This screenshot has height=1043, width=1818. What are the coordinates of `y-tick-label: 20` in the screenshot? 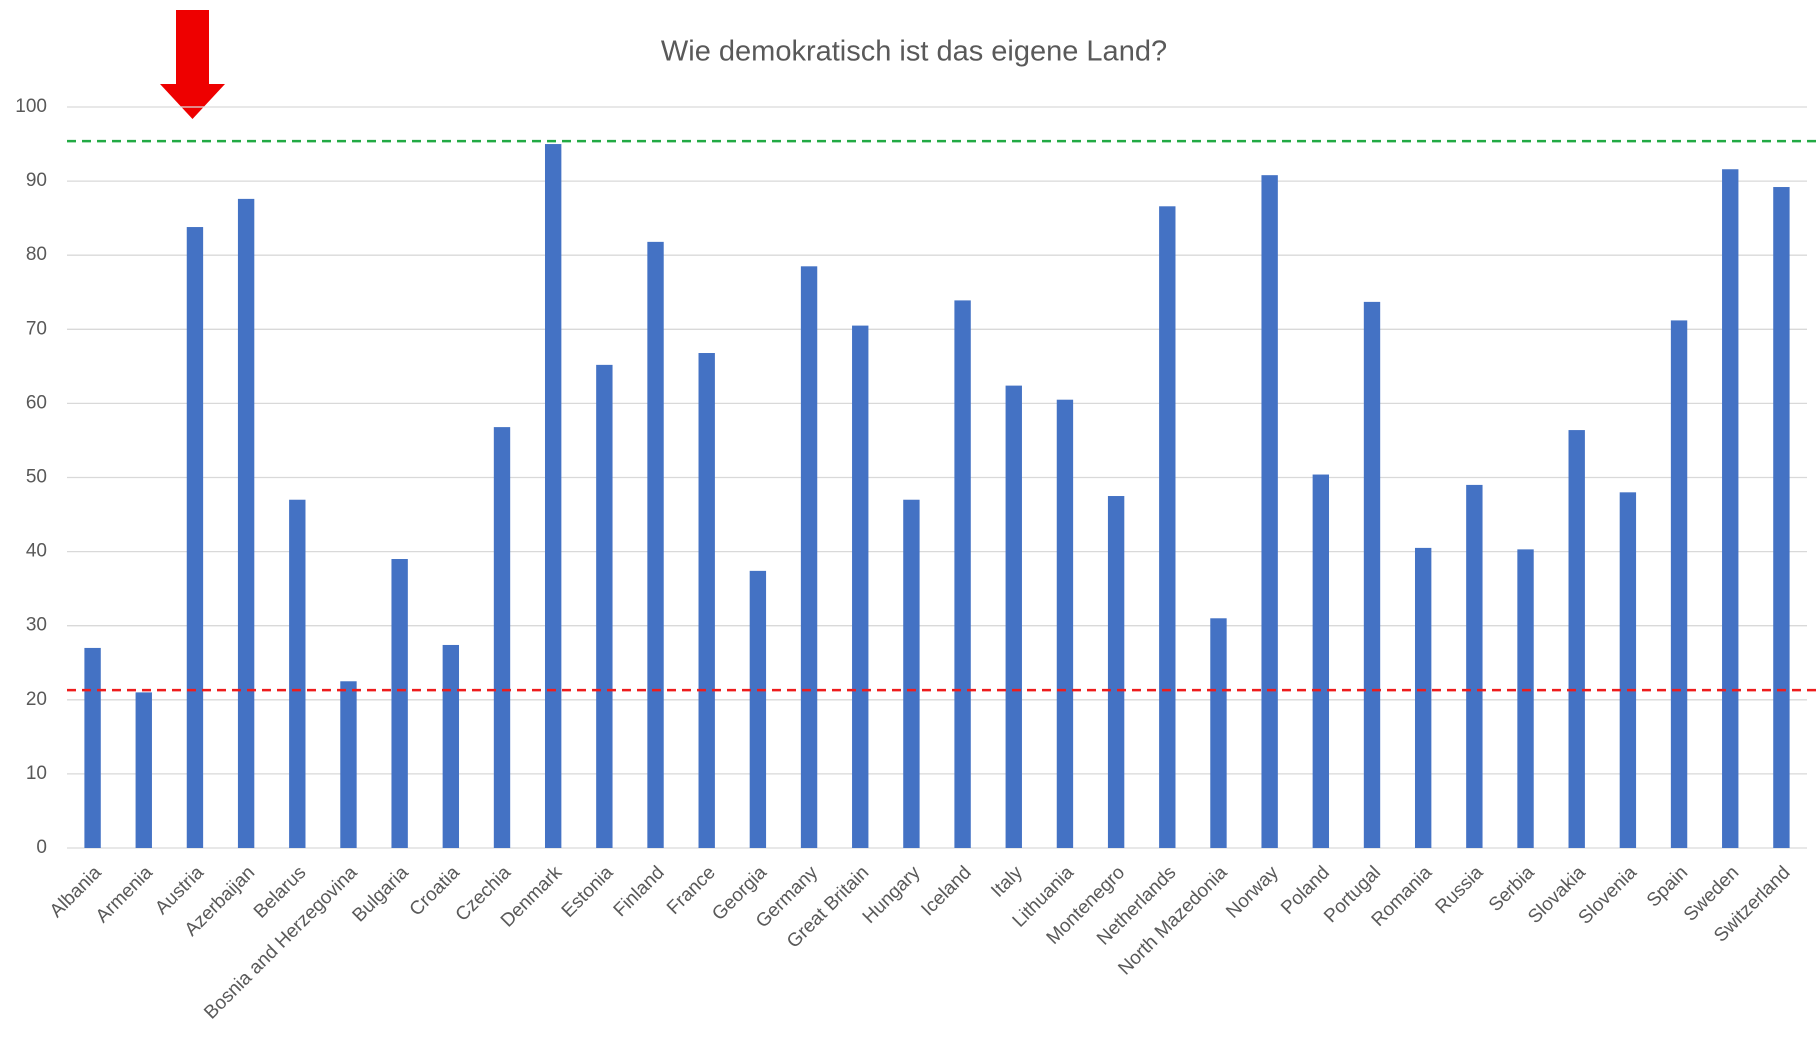 It's located at (36, 699).